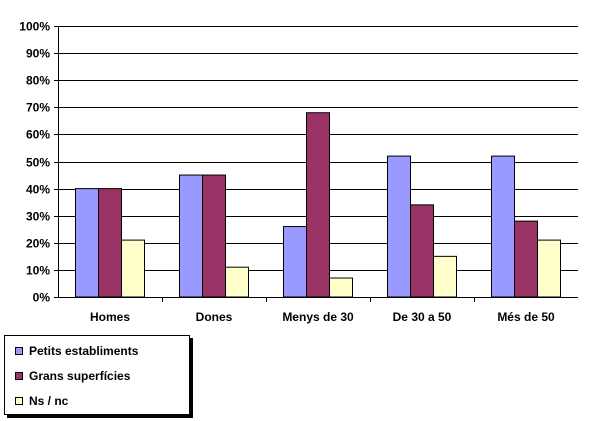  Describe the element at coordinates (49, 401) in the screenshot. I see `legend-label: Ns / nc` at that location.